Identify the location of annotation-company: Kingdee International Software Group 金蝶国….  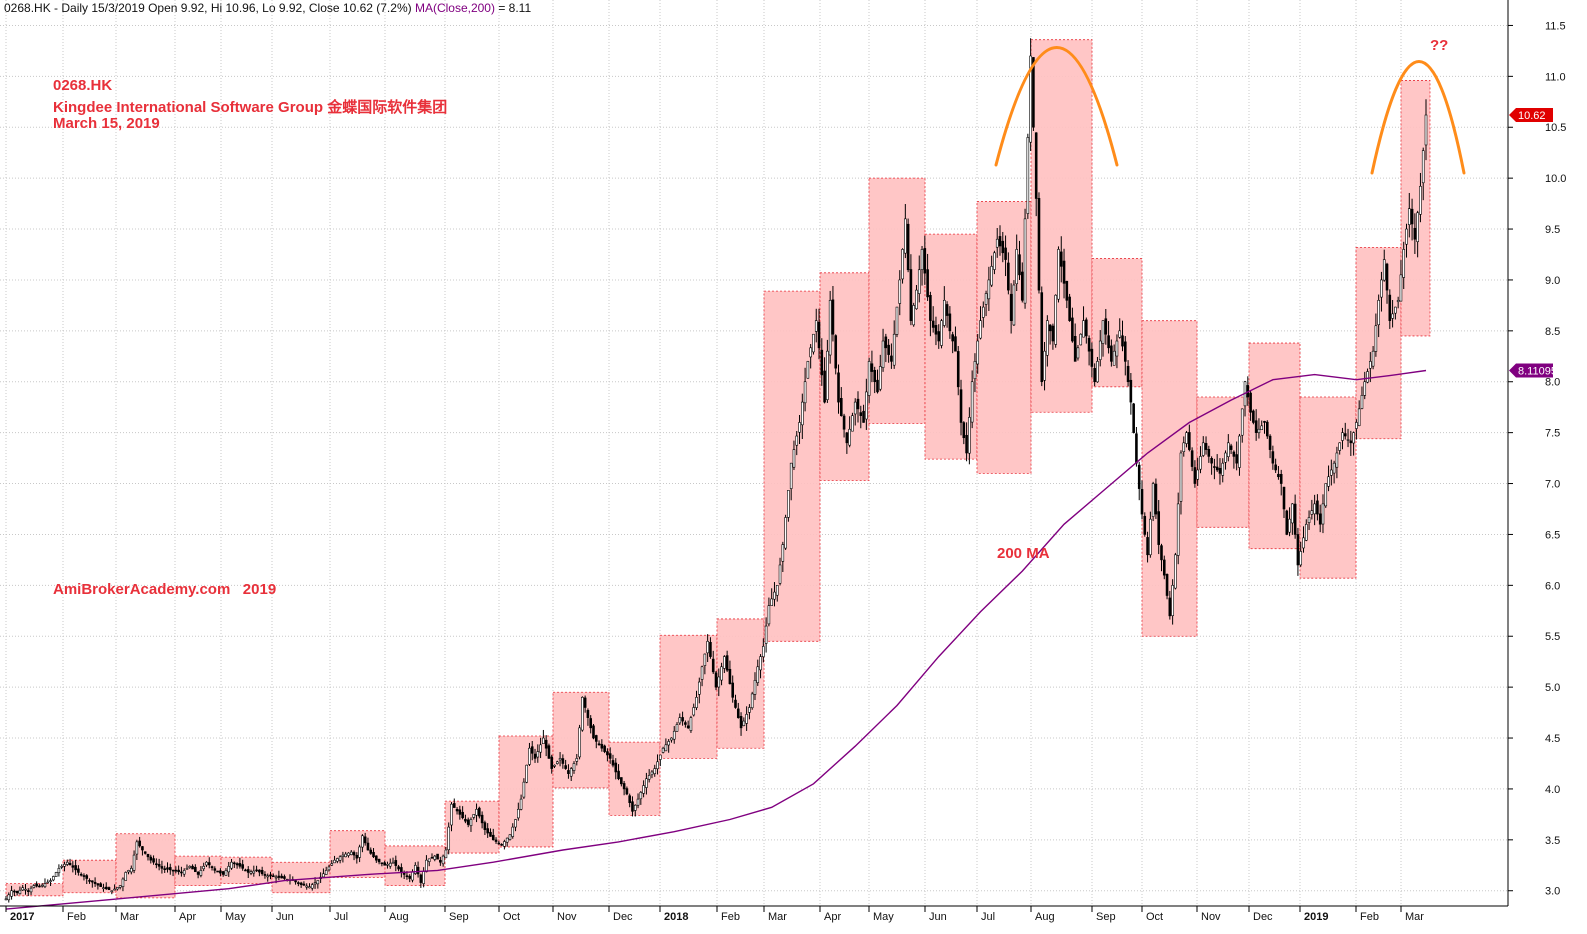
(250, 107).